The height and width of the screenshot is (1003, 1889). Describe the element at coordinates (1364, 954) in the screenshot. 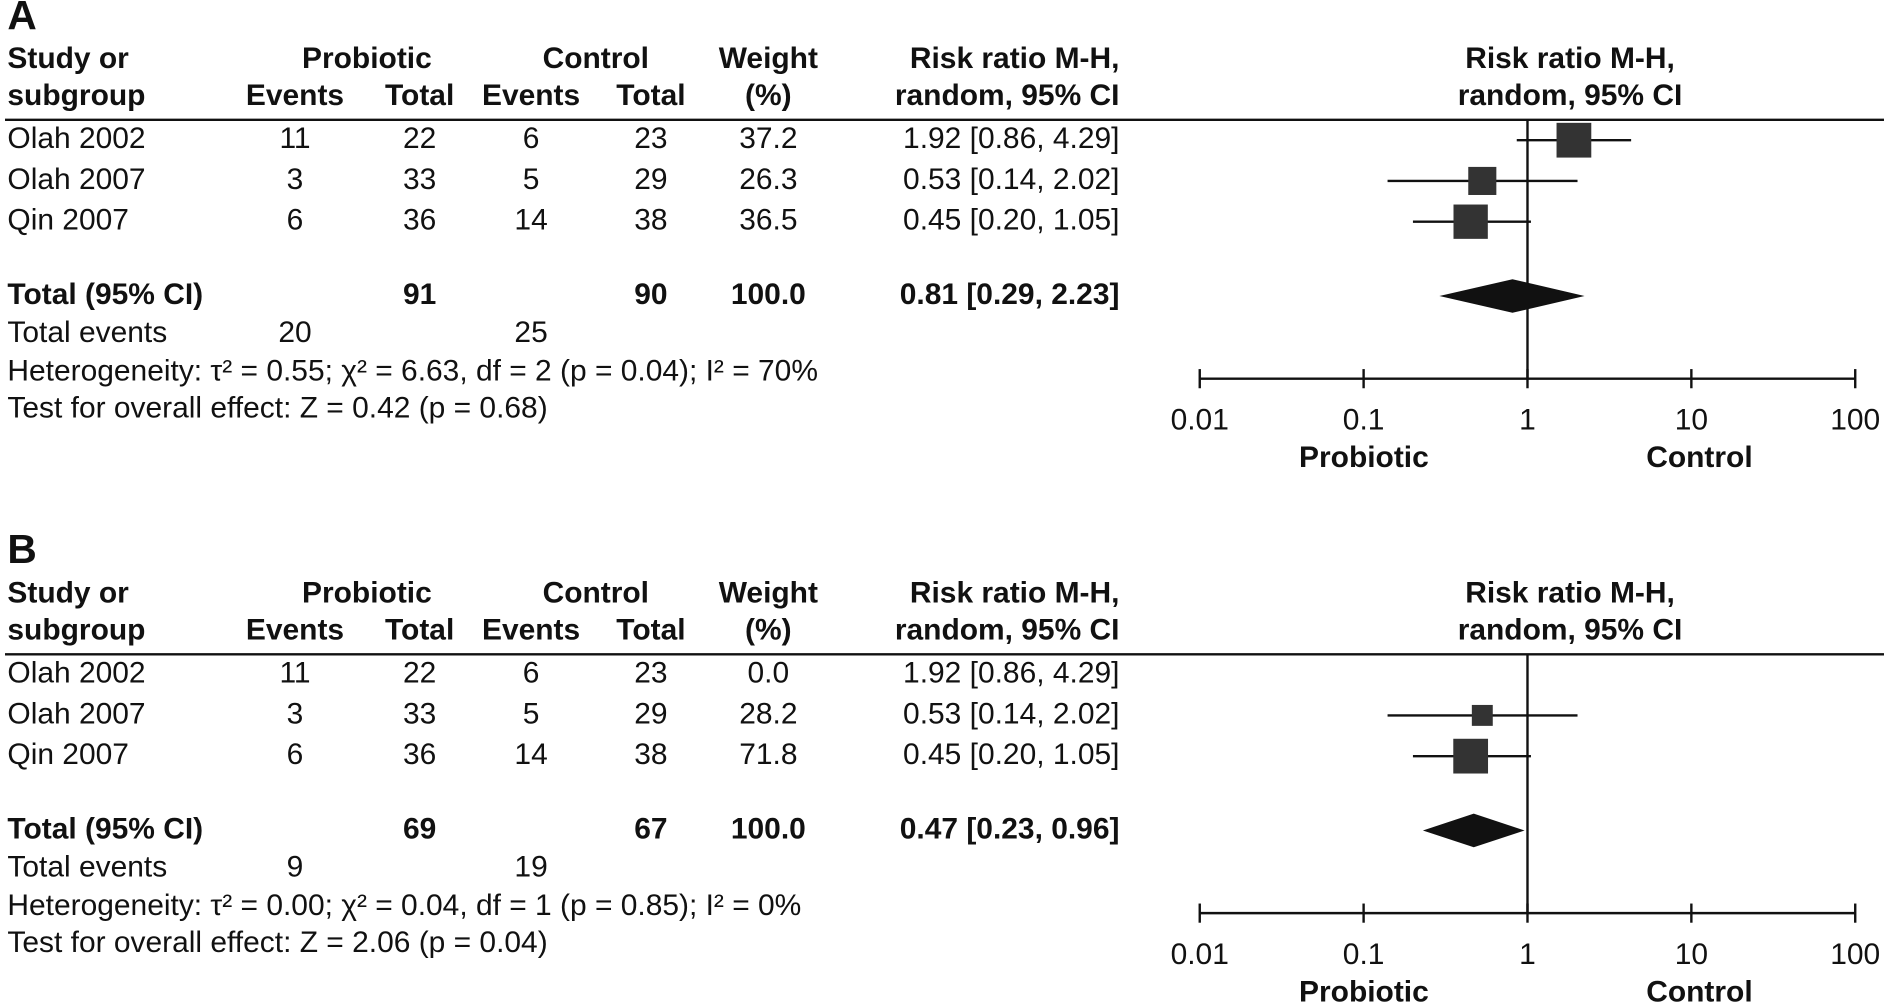

I see `x-tick-label: 0.1` at that location.